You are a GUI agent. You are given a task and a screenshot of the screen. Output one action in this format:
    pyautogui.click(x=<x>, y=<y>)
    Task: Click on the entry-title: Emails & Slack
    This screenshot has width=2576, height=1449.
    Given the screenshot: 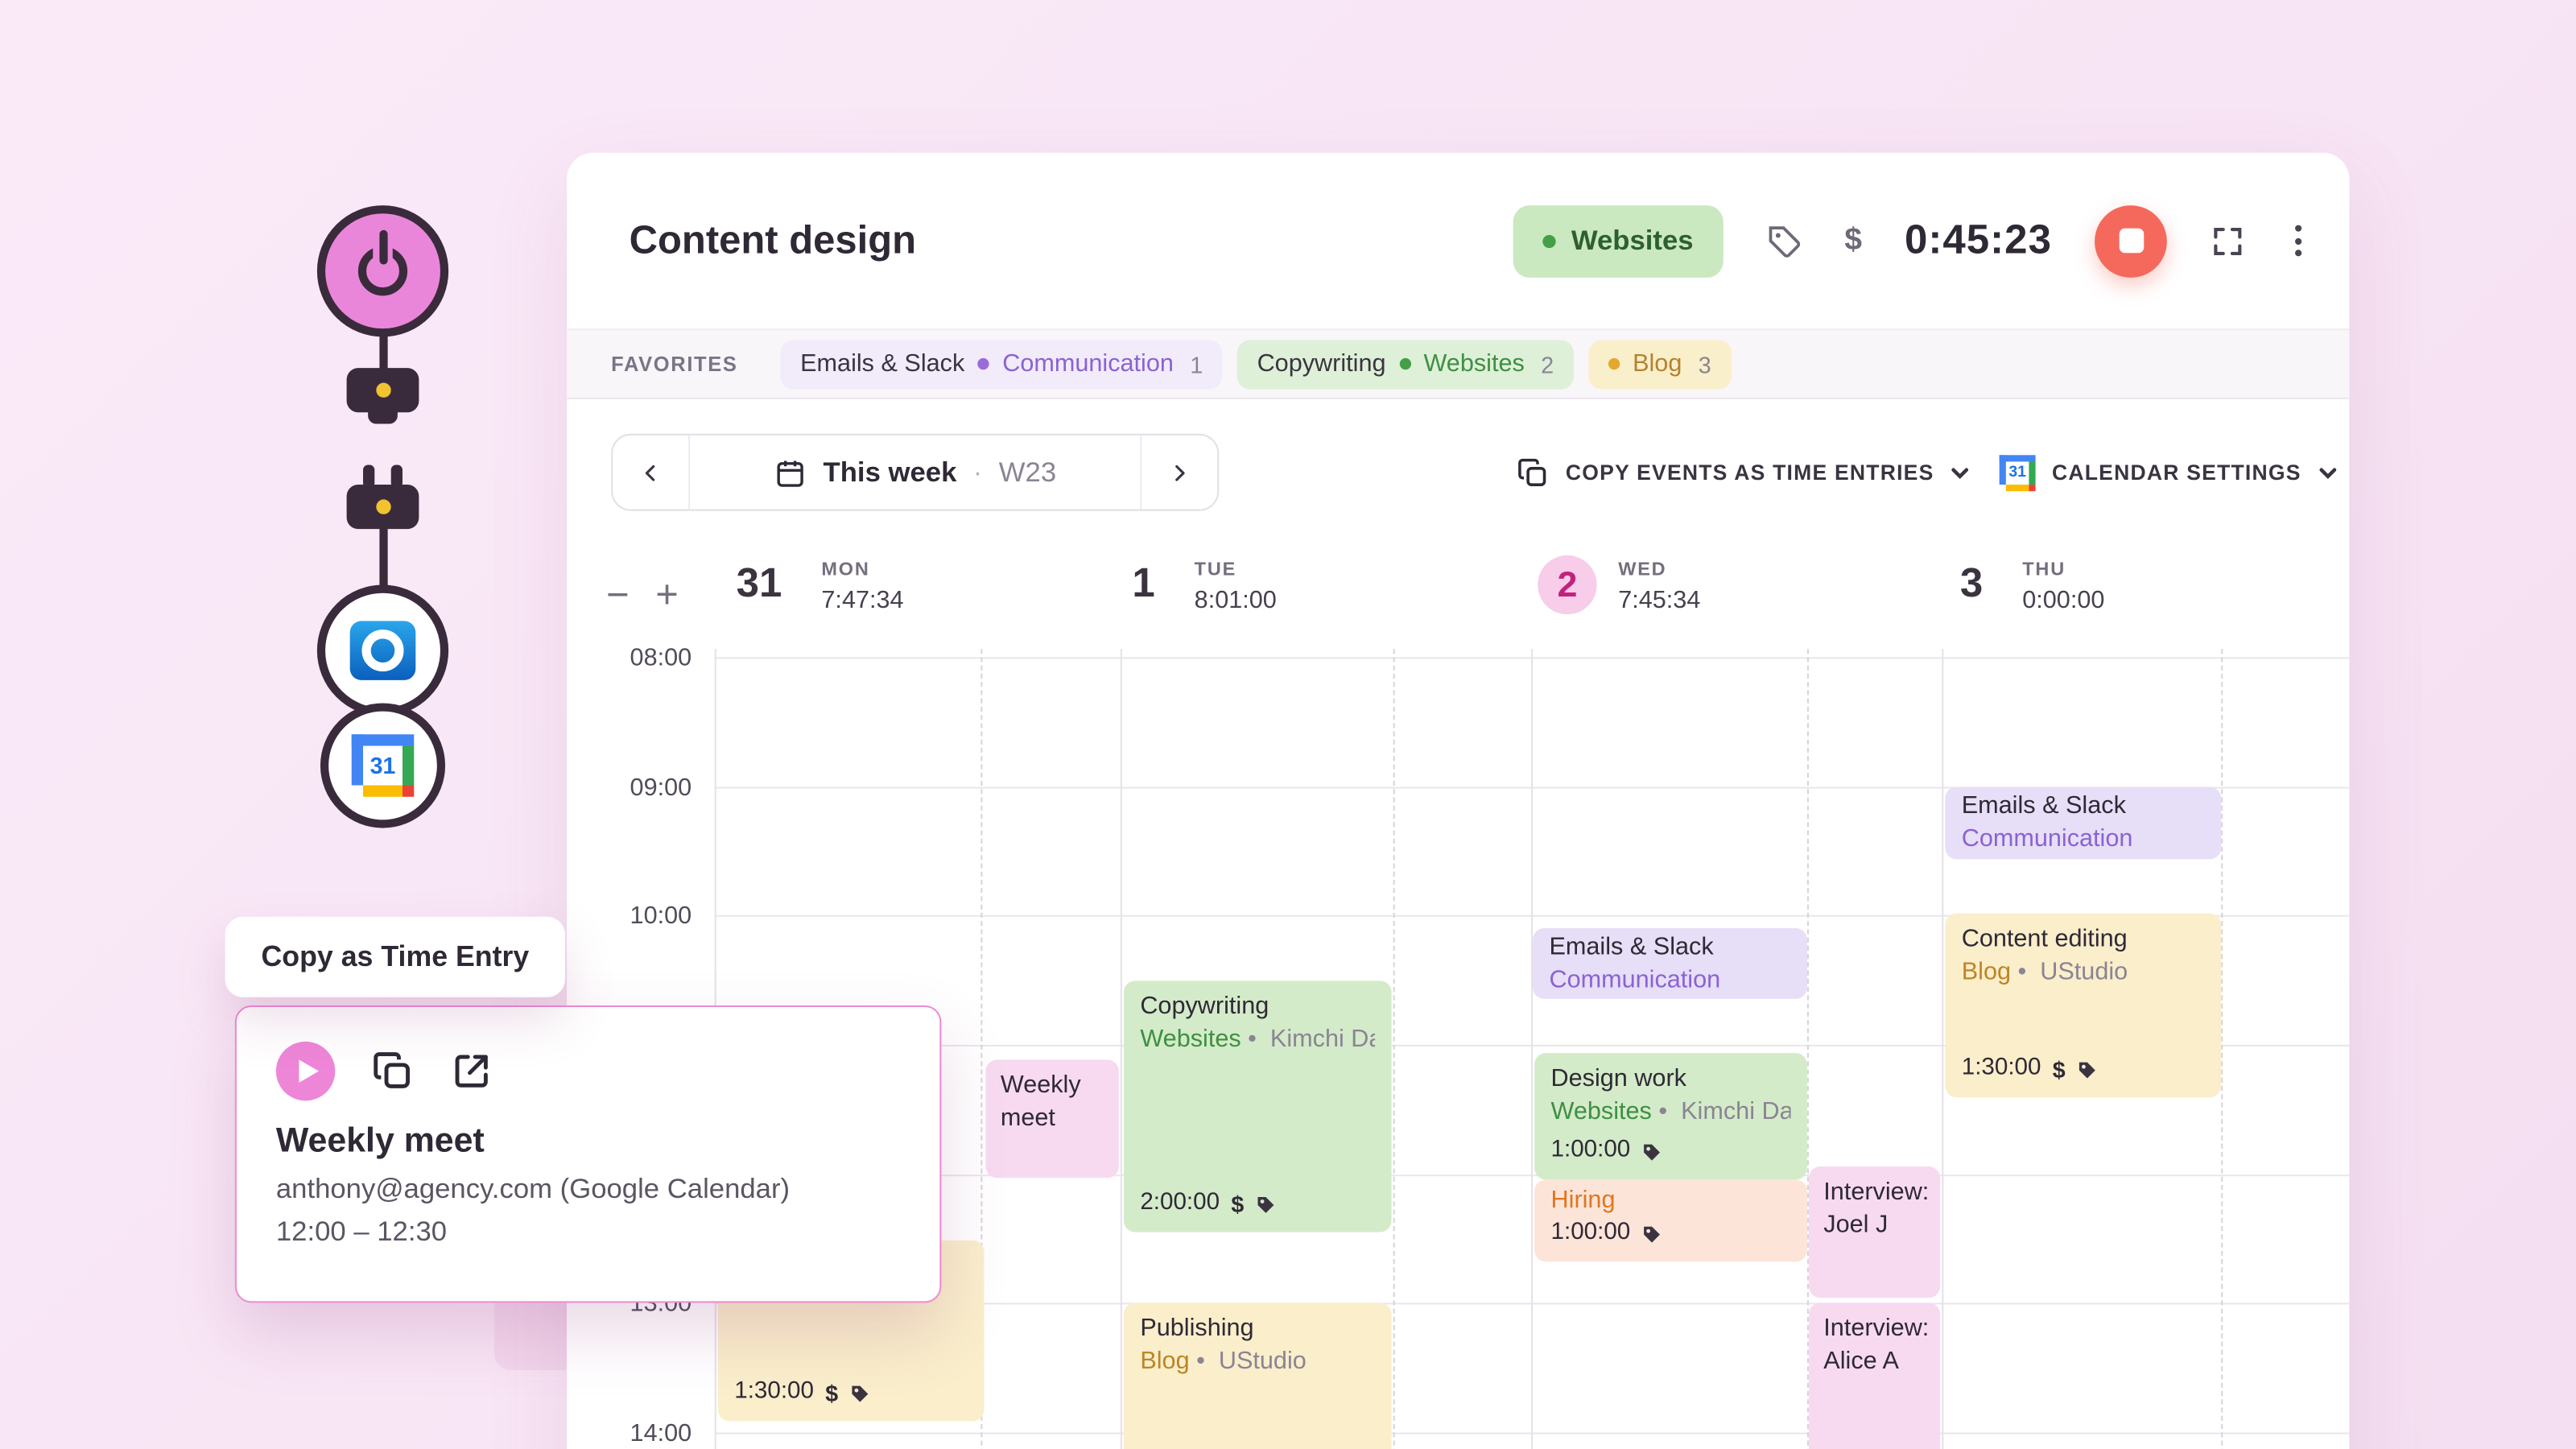 What is the action you would take?
    pyautogui.click(x=1631, y=947)
    